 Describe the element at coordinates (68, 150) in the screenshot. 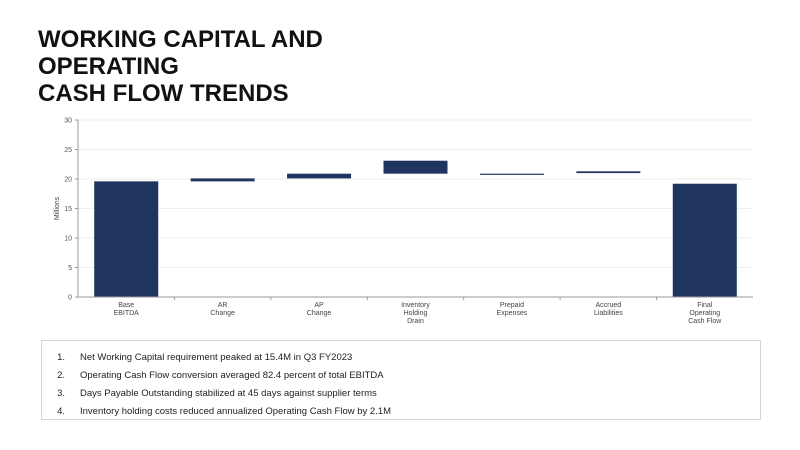

I see `y-tick-label: 25` at that location.